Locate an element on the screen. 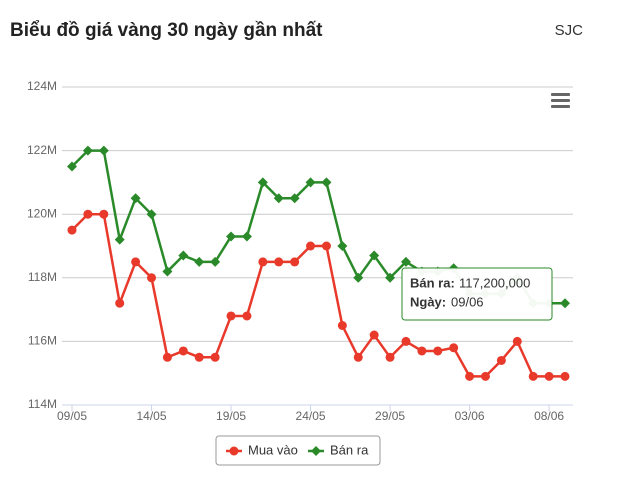  y-tick-label: 114M is located at coordinates (42, 404).